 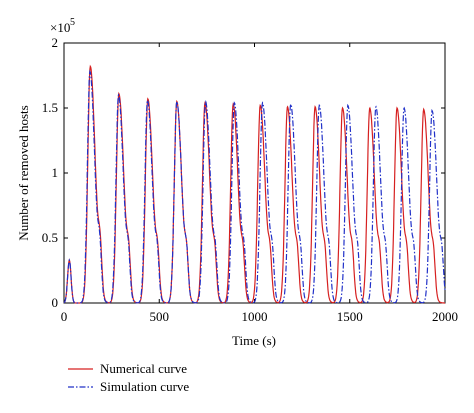 What do you see at coordinates (350, 316) in the screenshot?
I see `x-tick-label: 1500` at bounding box center [350, 316].